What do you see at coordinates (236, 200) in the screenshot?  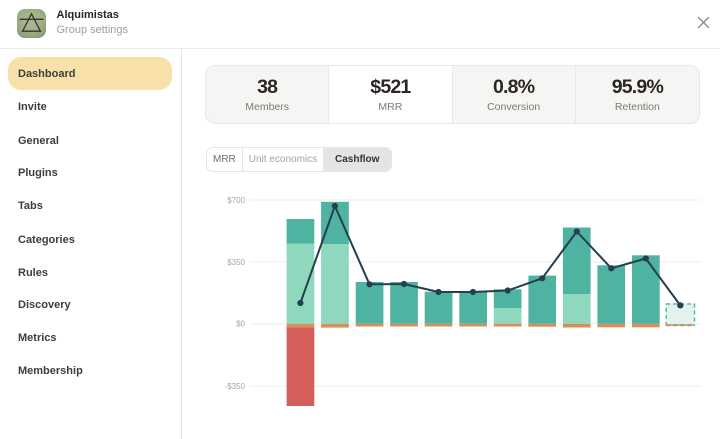 I see `svg-text: $700` at bounding box center [236, 200].